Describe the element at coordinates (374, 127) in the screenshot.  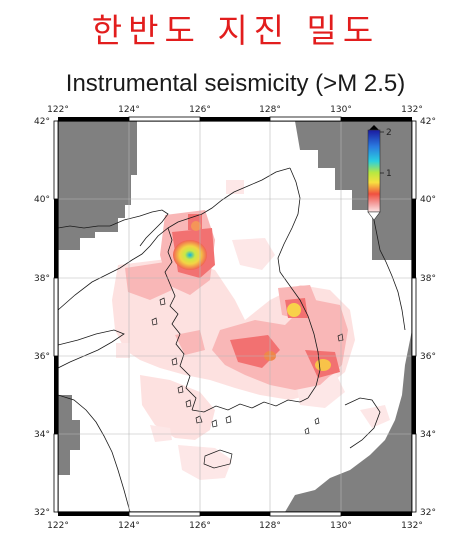
I see `colorbar-max-arrow` at that location.